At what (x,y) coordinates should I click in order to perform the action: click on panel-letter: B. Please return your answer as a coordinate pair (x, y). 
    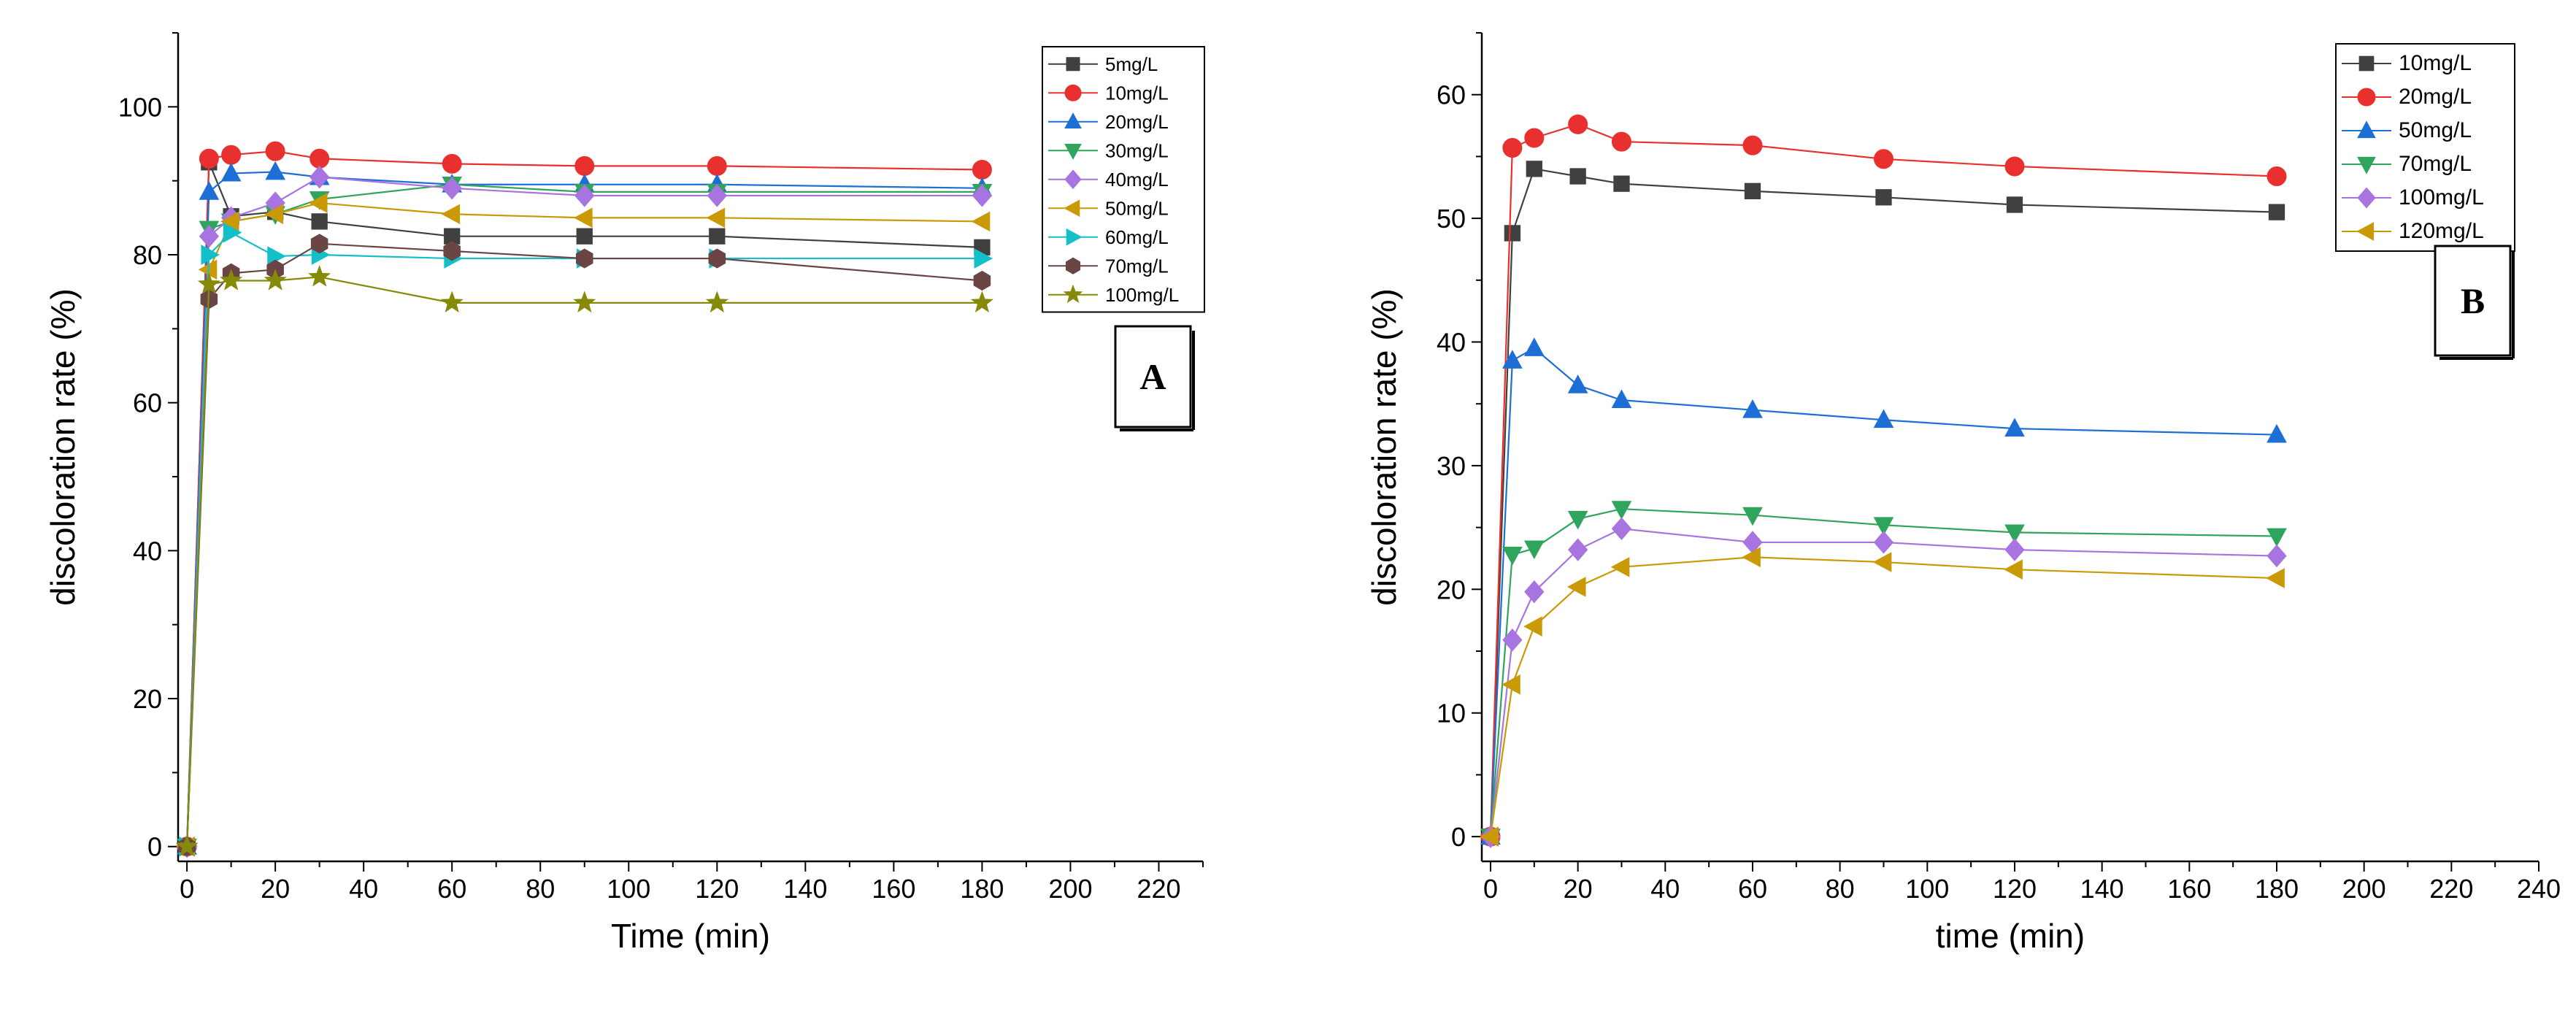
    Looking at the image, I should click on (2473, 301).